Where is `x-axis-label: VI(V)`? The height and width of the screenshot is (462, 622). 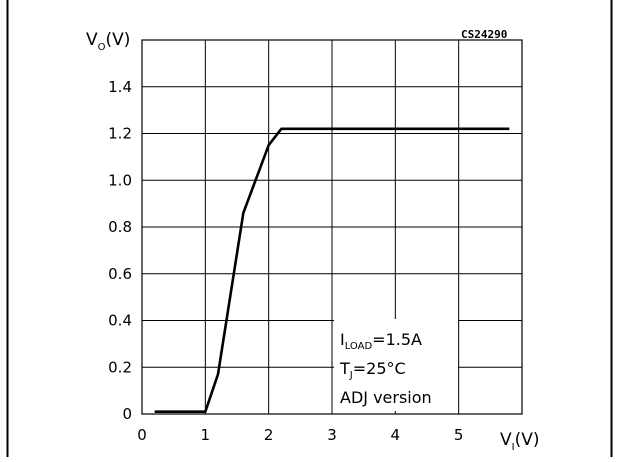
x-axis-label: VI(V) is located at coordinates (520, 441).